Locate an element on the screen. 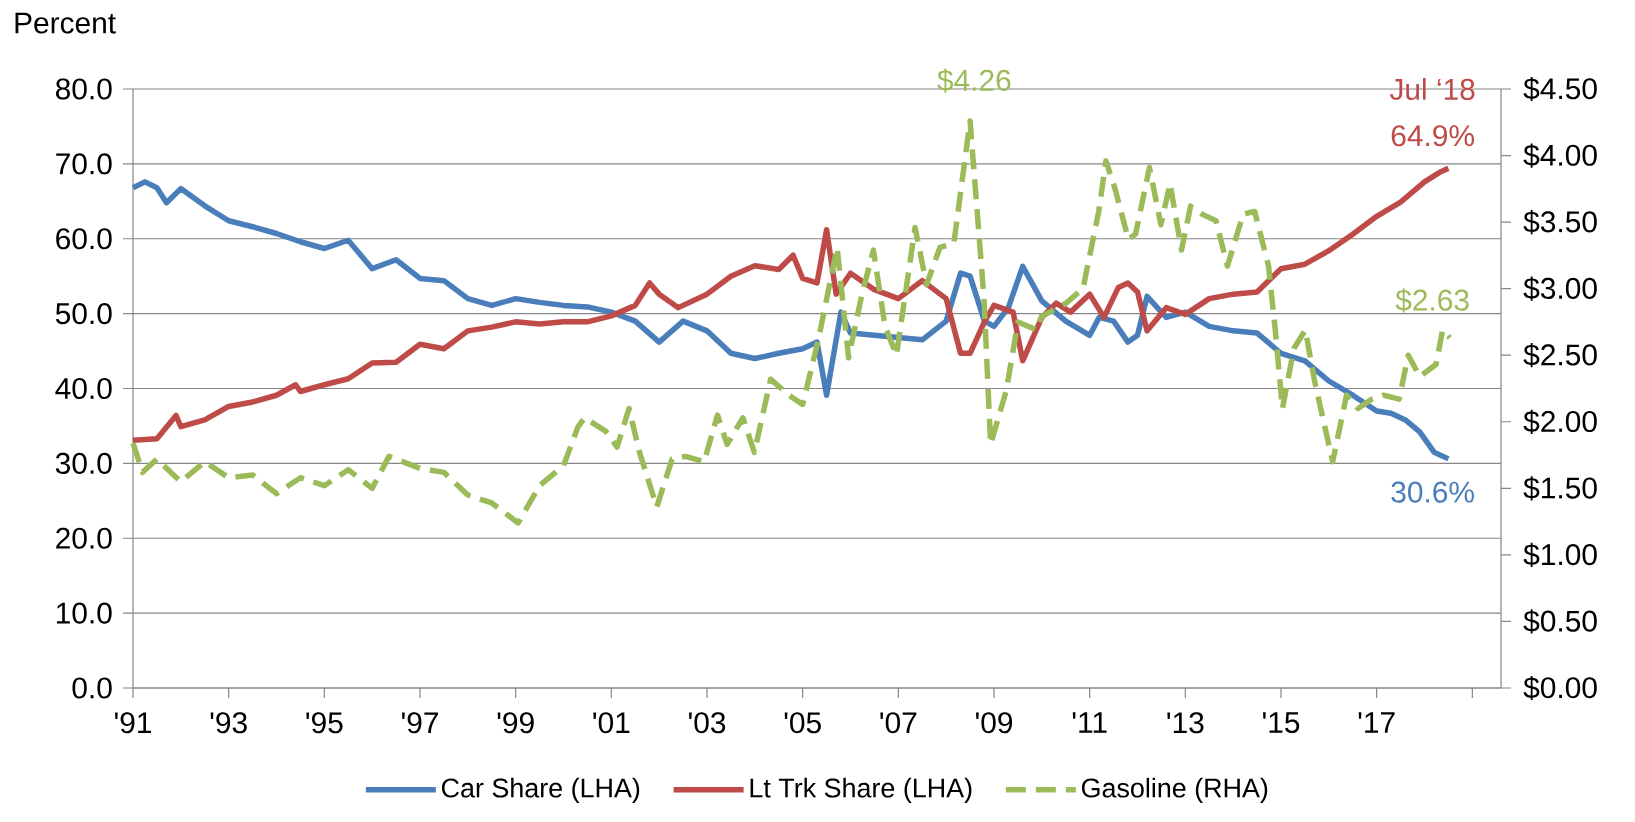 This screenshot has height=822, width=1635. y2-tick-label: $1.50 is located at coordinates (1560, 488).